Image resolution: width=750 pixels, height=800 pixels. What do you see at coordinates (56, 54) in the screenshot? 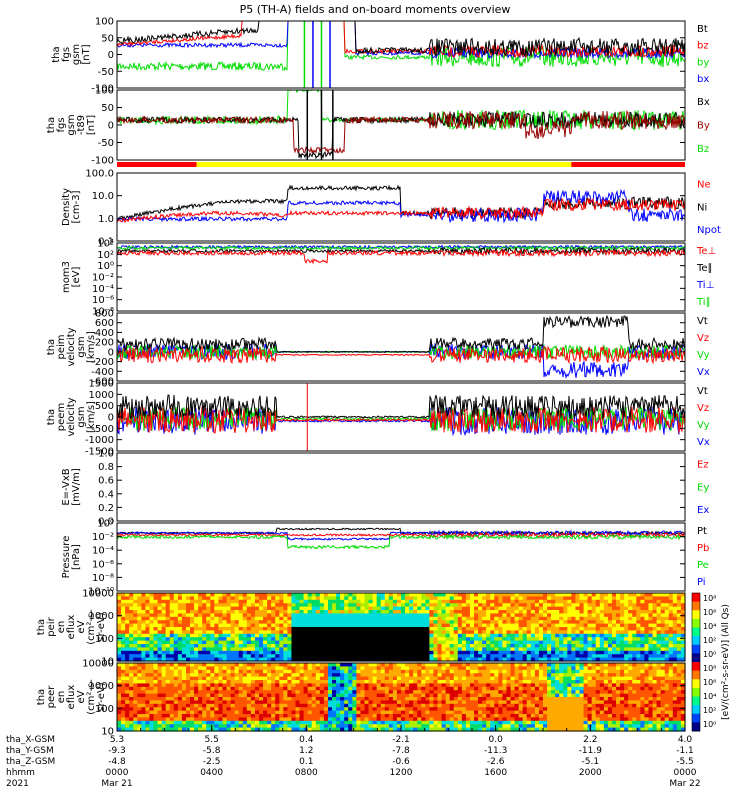
I see `ylabel-fgs_gsm: tha` at bounding box center [56, 54].